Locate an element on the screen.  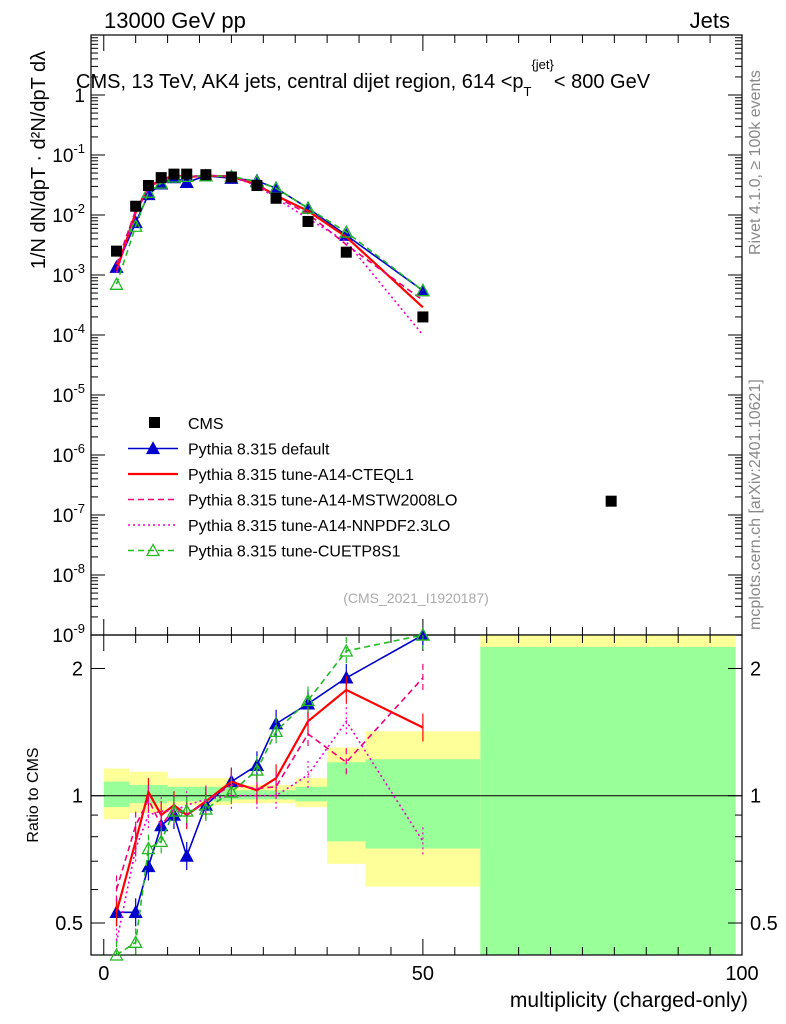
legend-label-cuetp8s1: Pythia 8.315 tune-CUETP8S1 is located at coordinates (294, 552).